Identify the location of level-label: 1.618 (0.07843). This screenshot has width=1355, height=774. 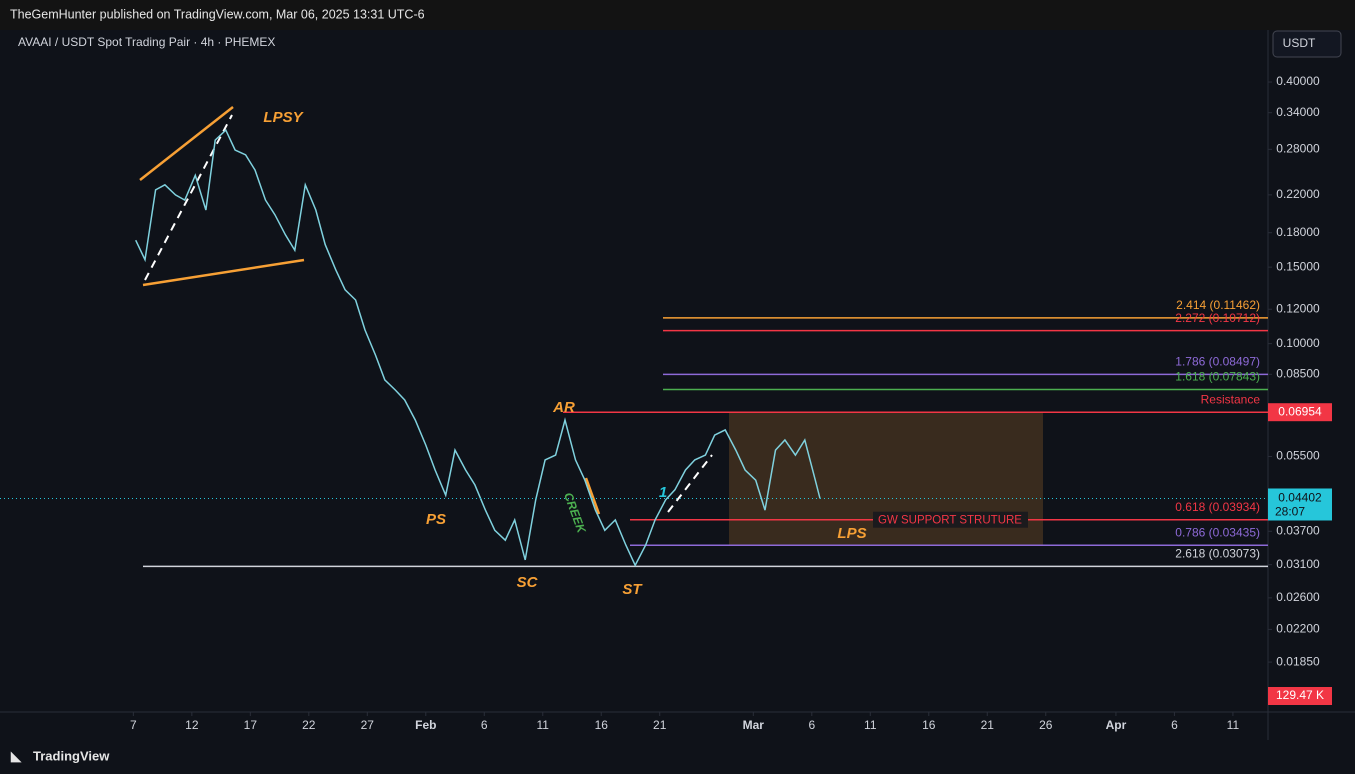
(1217, 377).